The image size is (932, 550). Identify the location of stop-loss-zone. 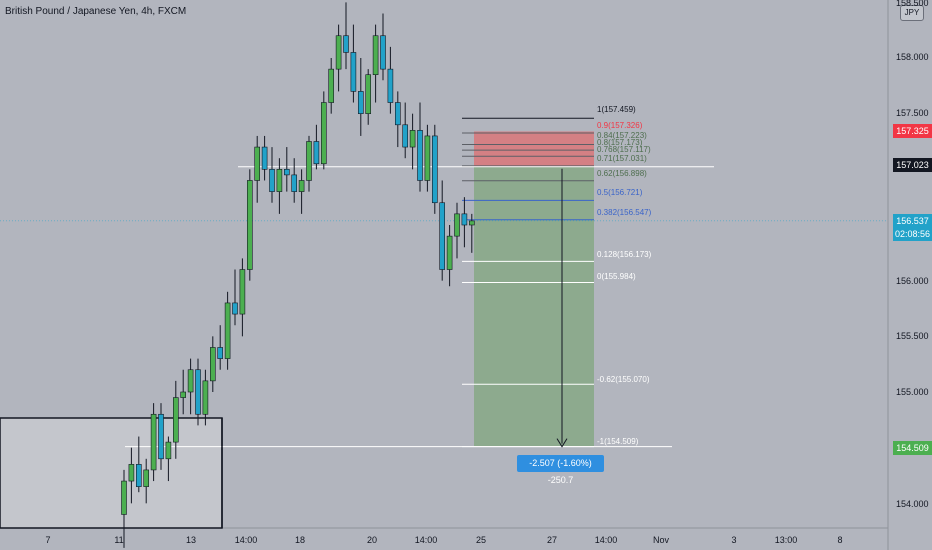
(534, 149).